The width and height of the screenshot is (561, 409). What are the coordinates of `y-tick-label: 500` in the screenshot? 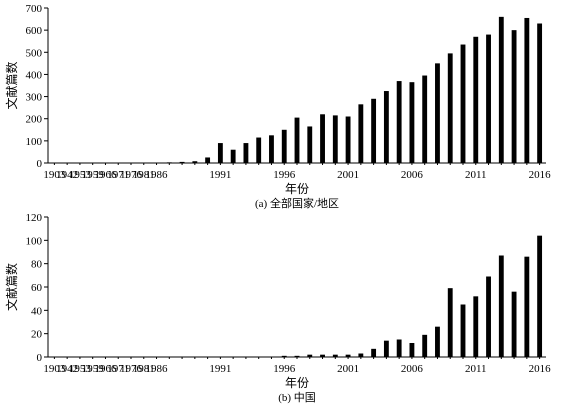 It's located at (34, 53).